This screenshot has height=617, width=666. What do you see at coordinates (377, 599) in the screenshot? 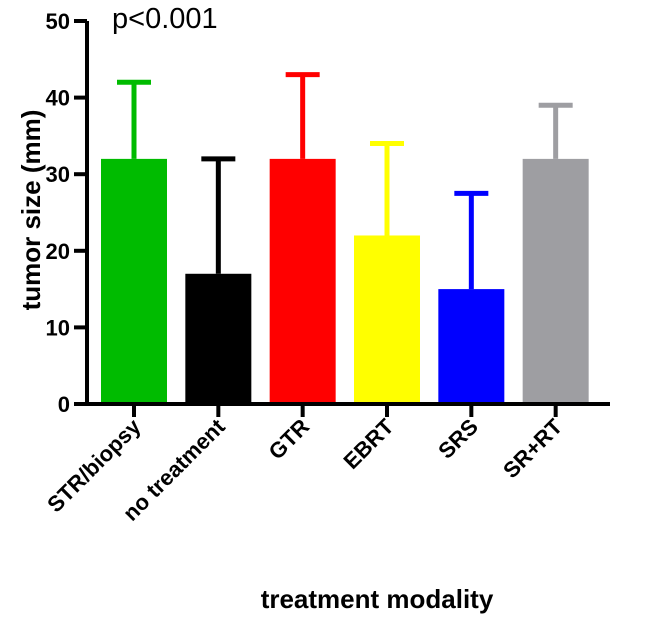
I see `x-axis-title: treatment modality` at bounding box center [377, 599].